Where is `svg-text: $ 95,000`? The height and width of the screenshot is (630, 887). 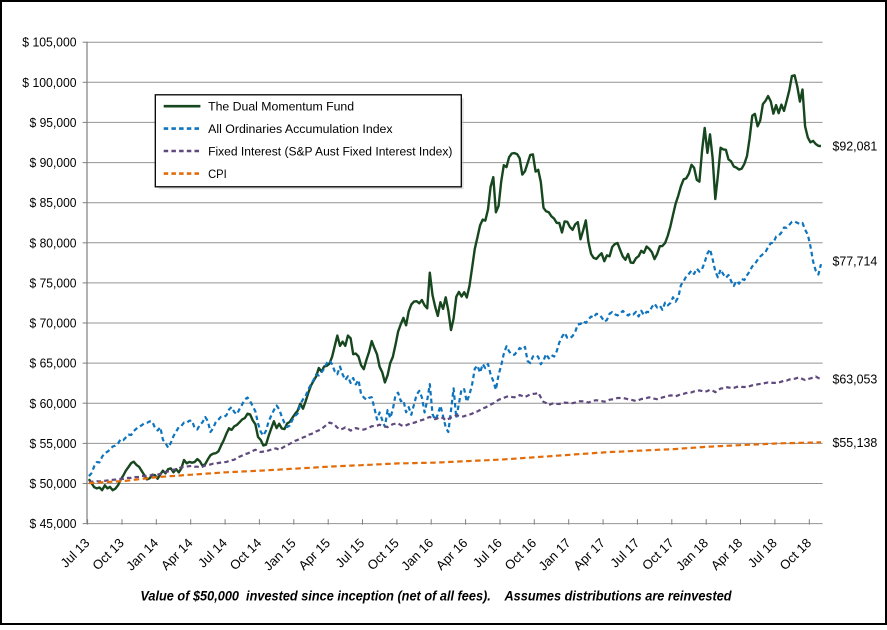
svg-text: $ 95,000 is located at coordinates (53, 122).